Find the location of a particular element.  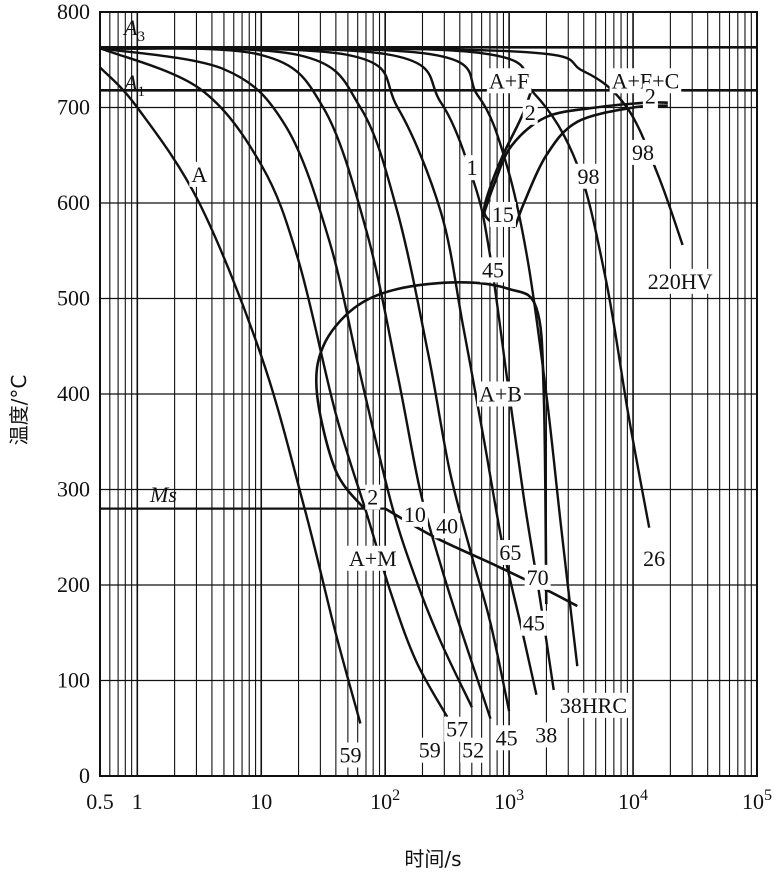

y-tick-label: 700 is located at coordinates (73, 107).